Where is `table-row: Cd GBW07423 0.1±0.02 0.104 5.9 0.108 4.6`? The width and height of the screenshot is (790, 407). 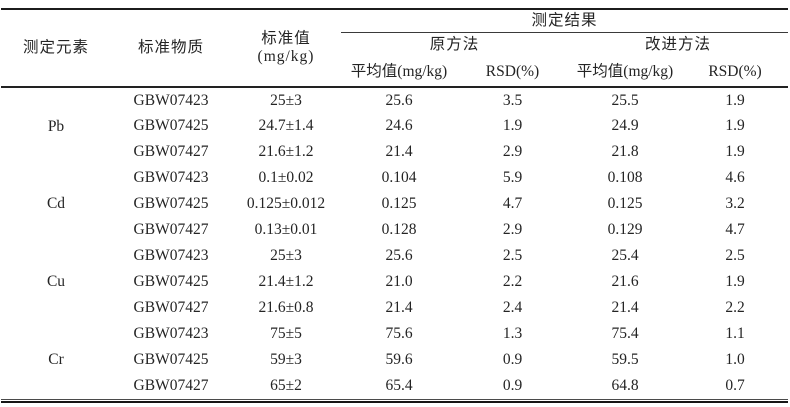 table-row: Cd GBW07423 0.1±0.02 0.104 5.9 0.108 4.6 is located at coordinates (394, 188).